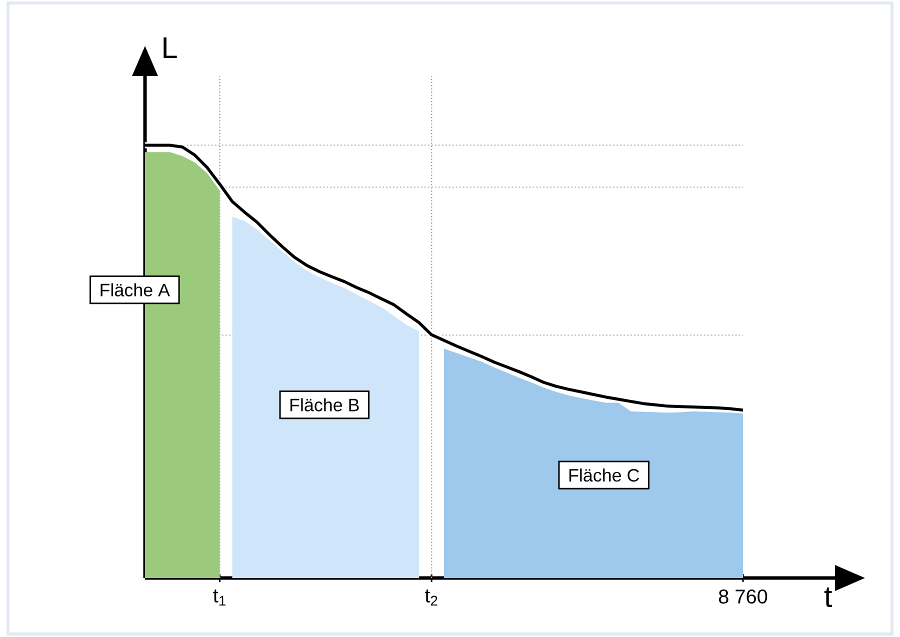  Describe the element at coordinates (170, 47) in the screenshot. I see `y-axis-title: L` at that location.